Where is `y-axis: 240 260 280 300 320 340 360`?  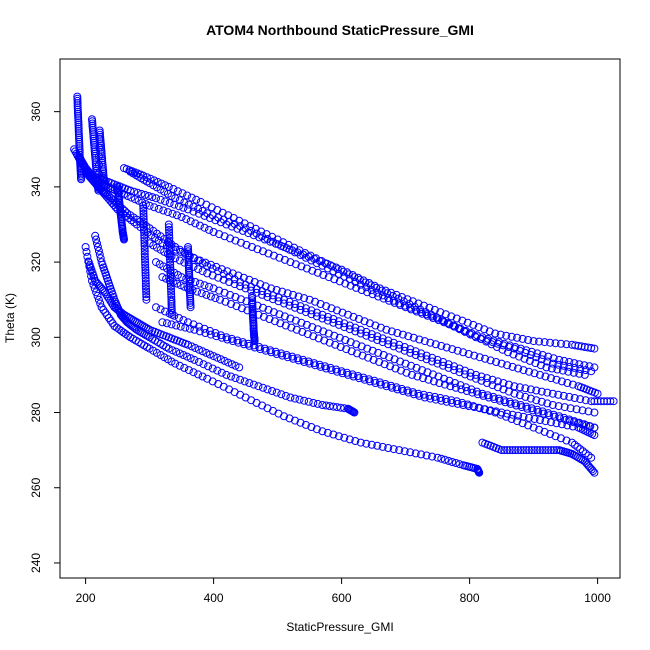
y-axis: 240 260 280 300 320 340 360 is located at coordinates (45, 337).